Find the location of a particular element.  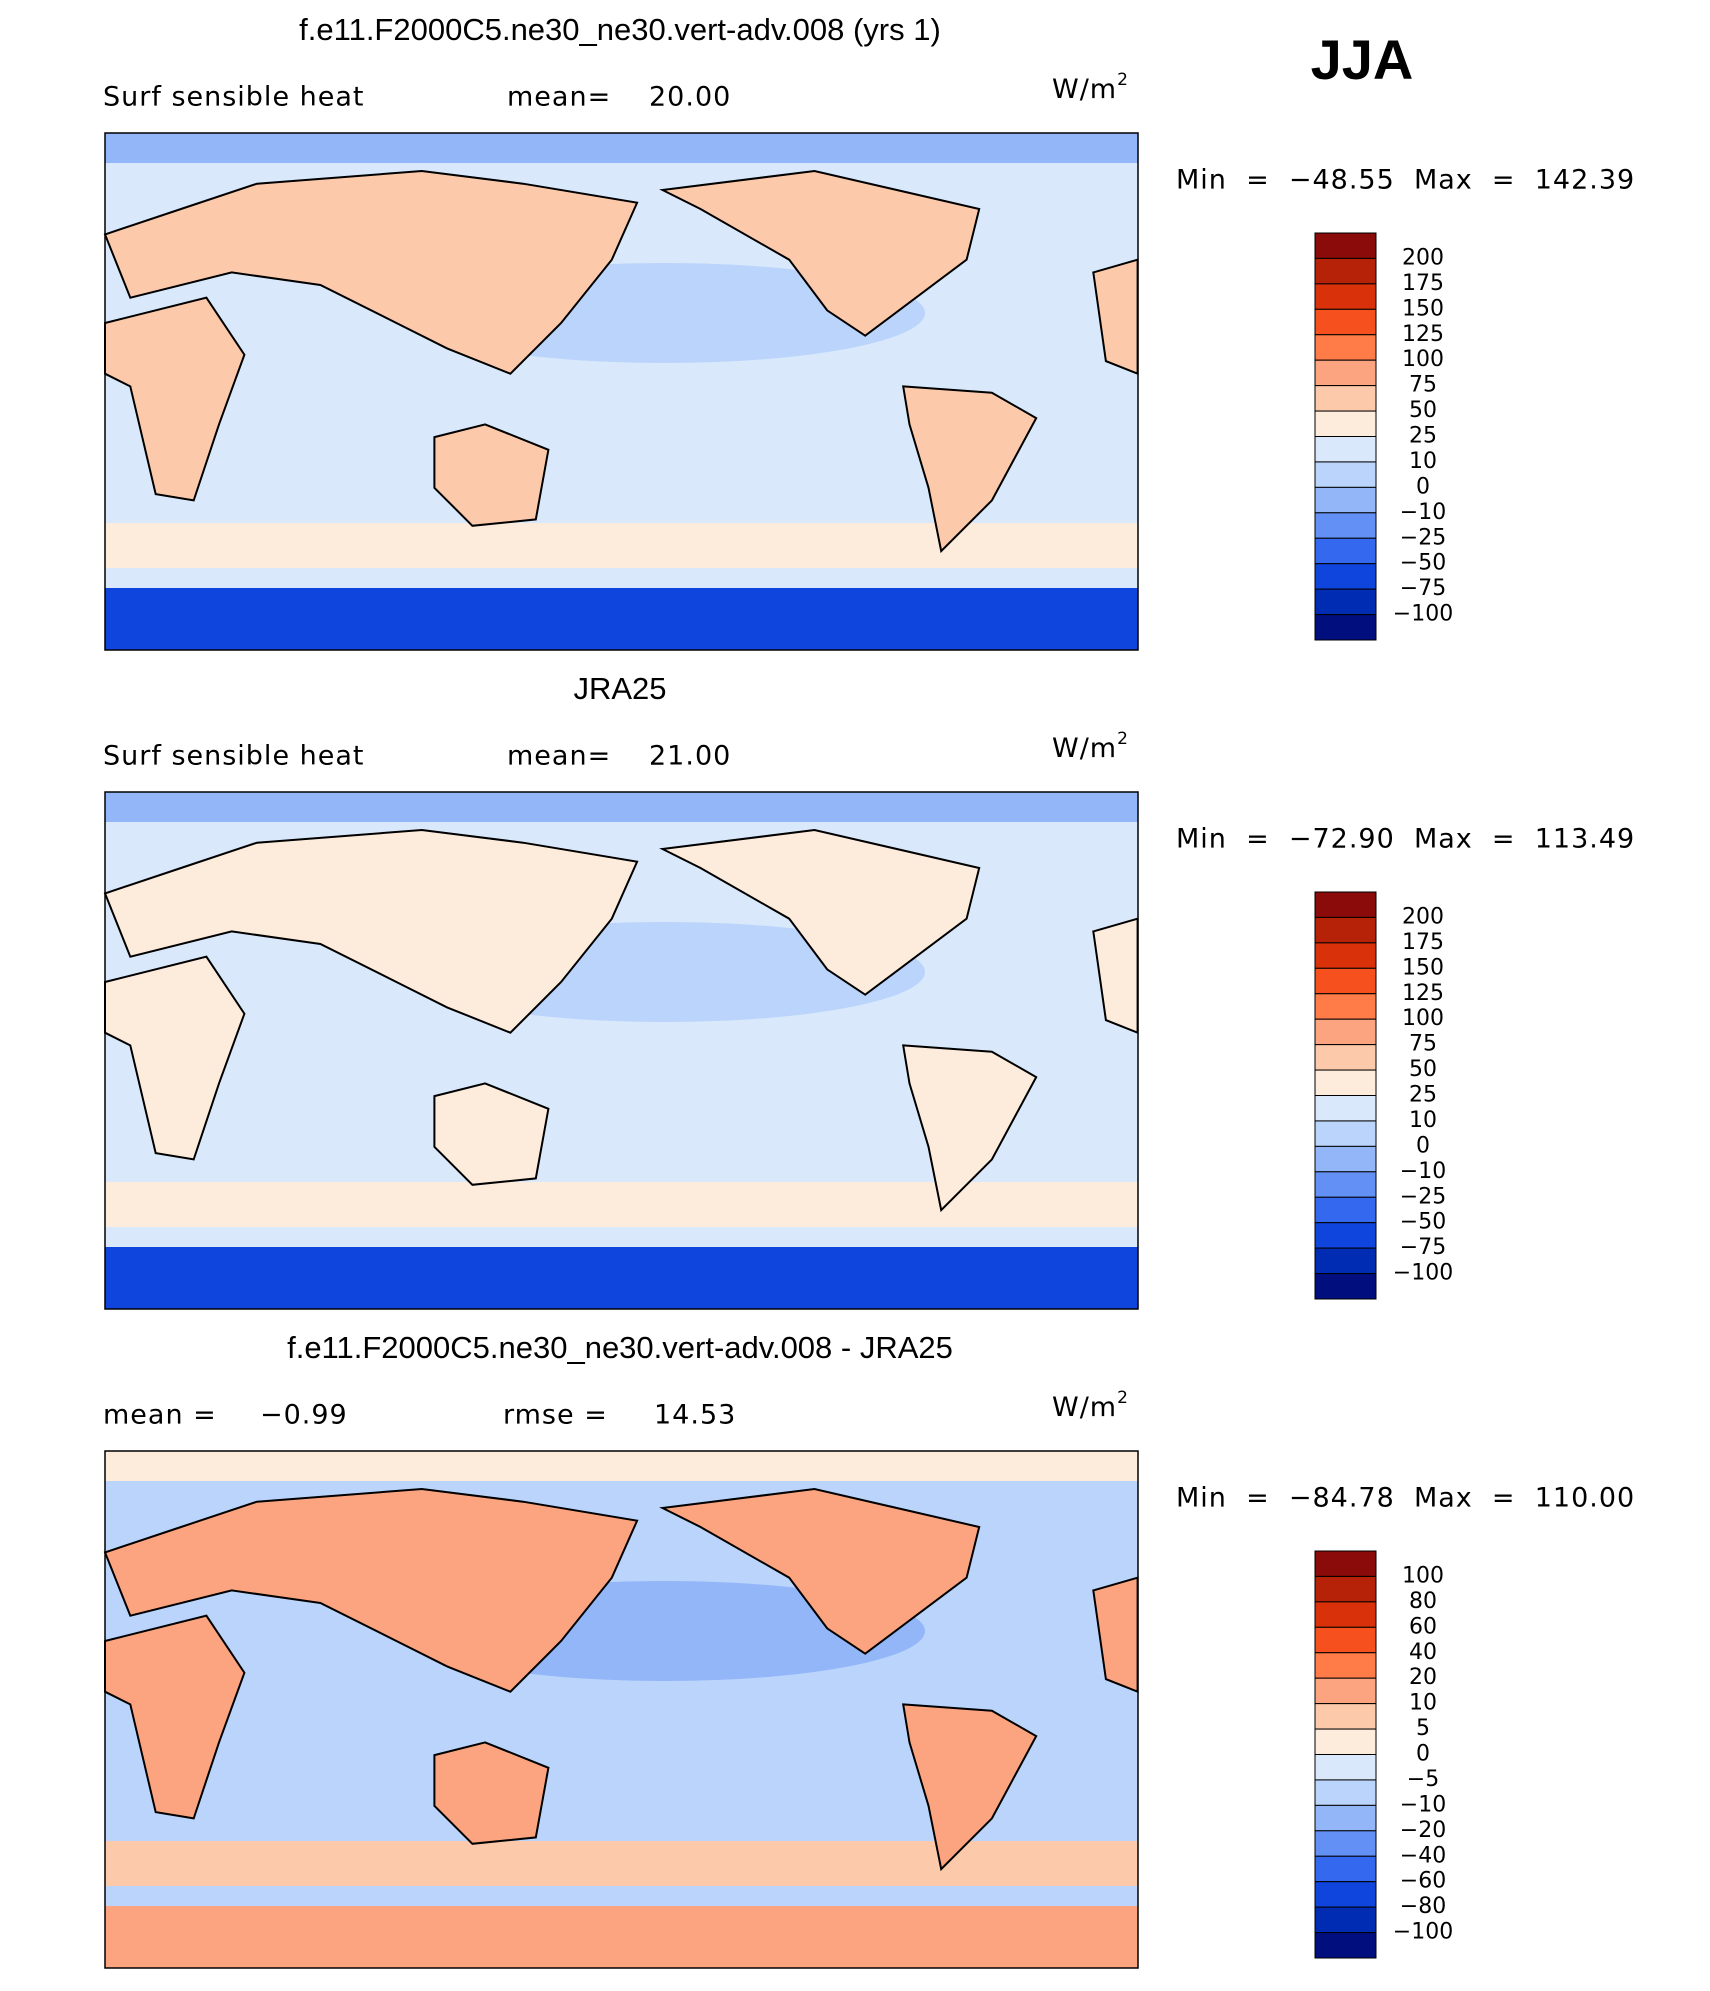

colorbar-label: −5 is located at coordinates (1423, 1779).